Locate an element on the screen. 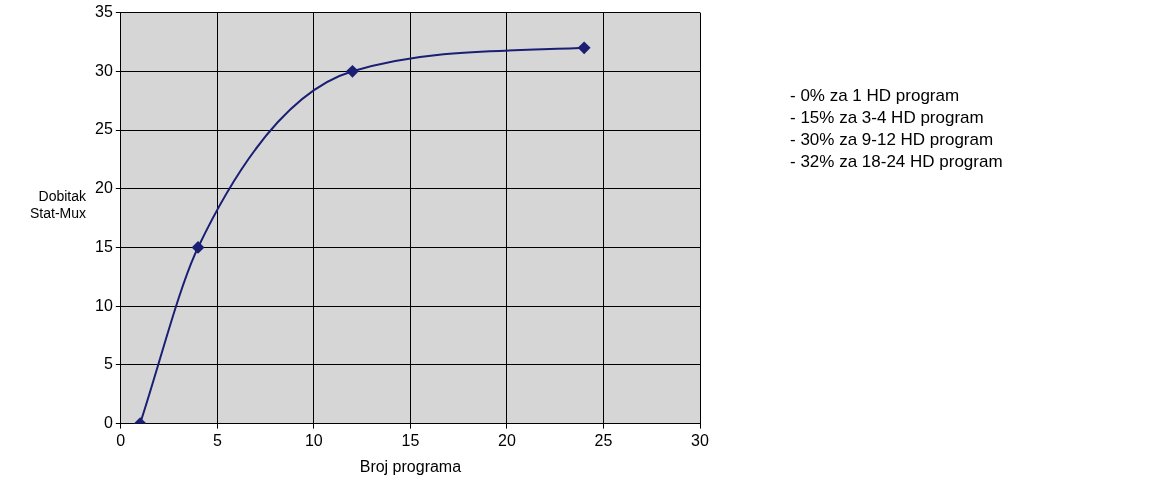  x-tick-label: 0 is located at coordinates (121, 440).